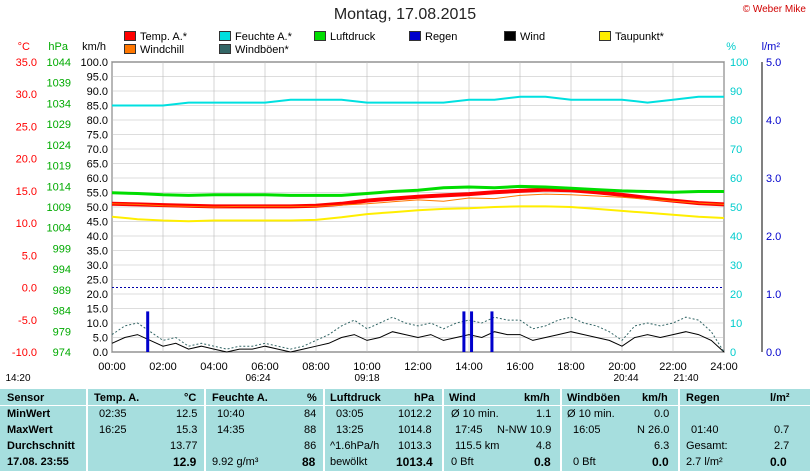  I want to click on wind-tick-label: 50.0, so click(97, 208).